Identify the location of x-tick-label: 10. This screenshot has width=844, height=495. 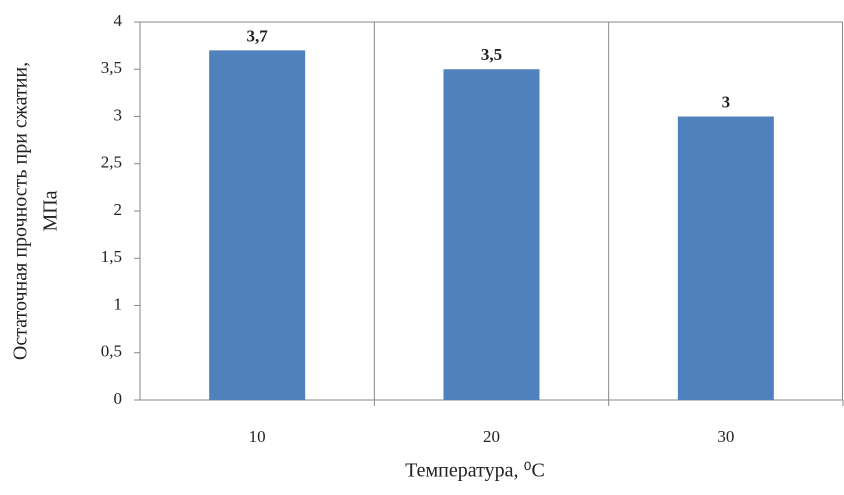
(257, 436).